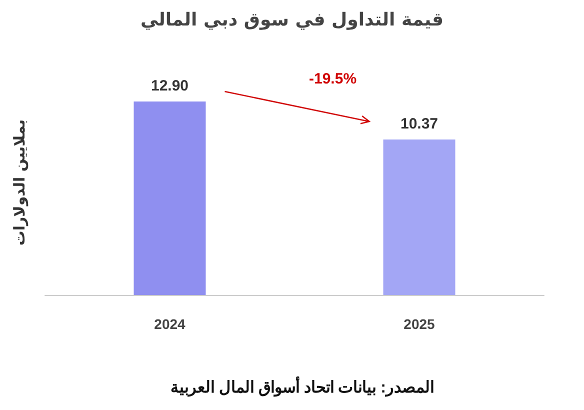  I want to click on y-axis-title: بملايين الدولارات, so click(19, 182).